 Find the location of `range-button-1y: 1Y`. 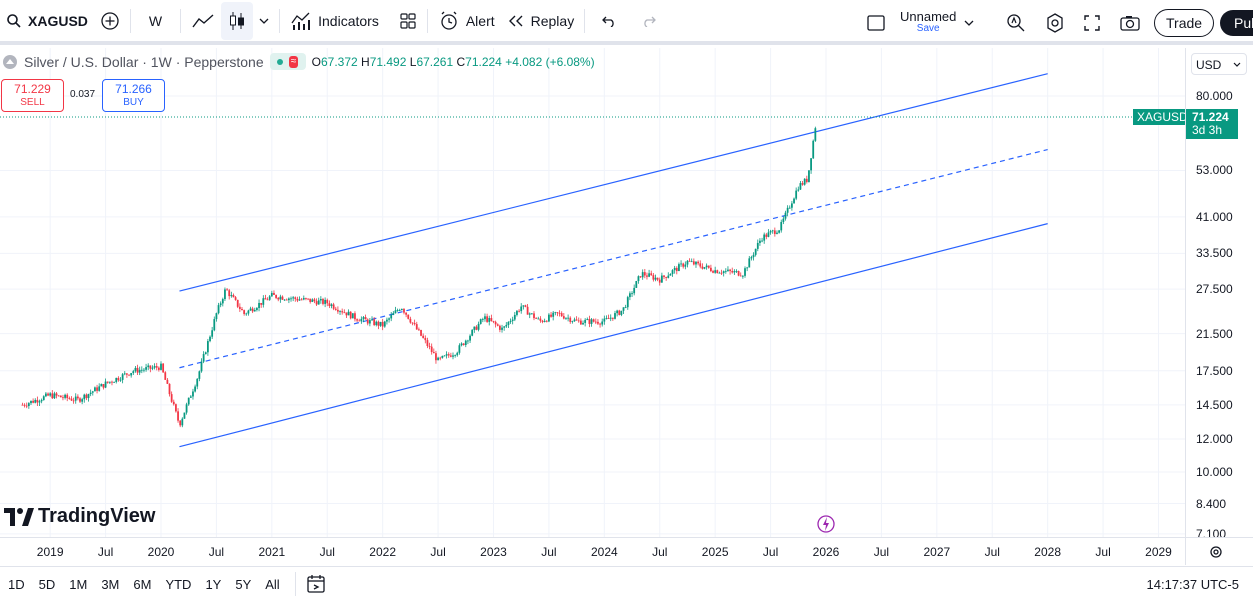

range-button-1y: 1Y is located at coordinates (213, 584).